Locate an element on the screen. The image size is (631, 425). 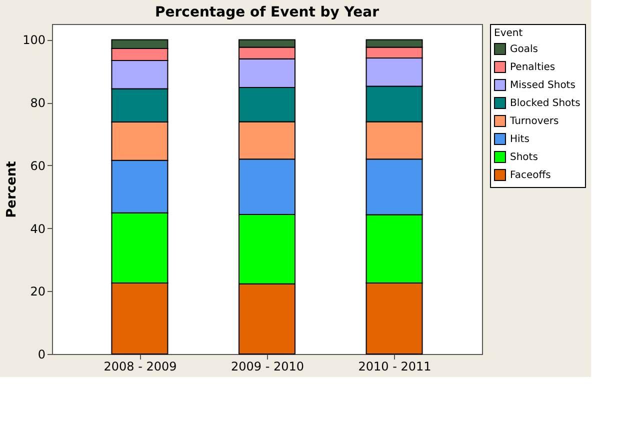
legend-label: Goals is located at coordinates (524, 49).